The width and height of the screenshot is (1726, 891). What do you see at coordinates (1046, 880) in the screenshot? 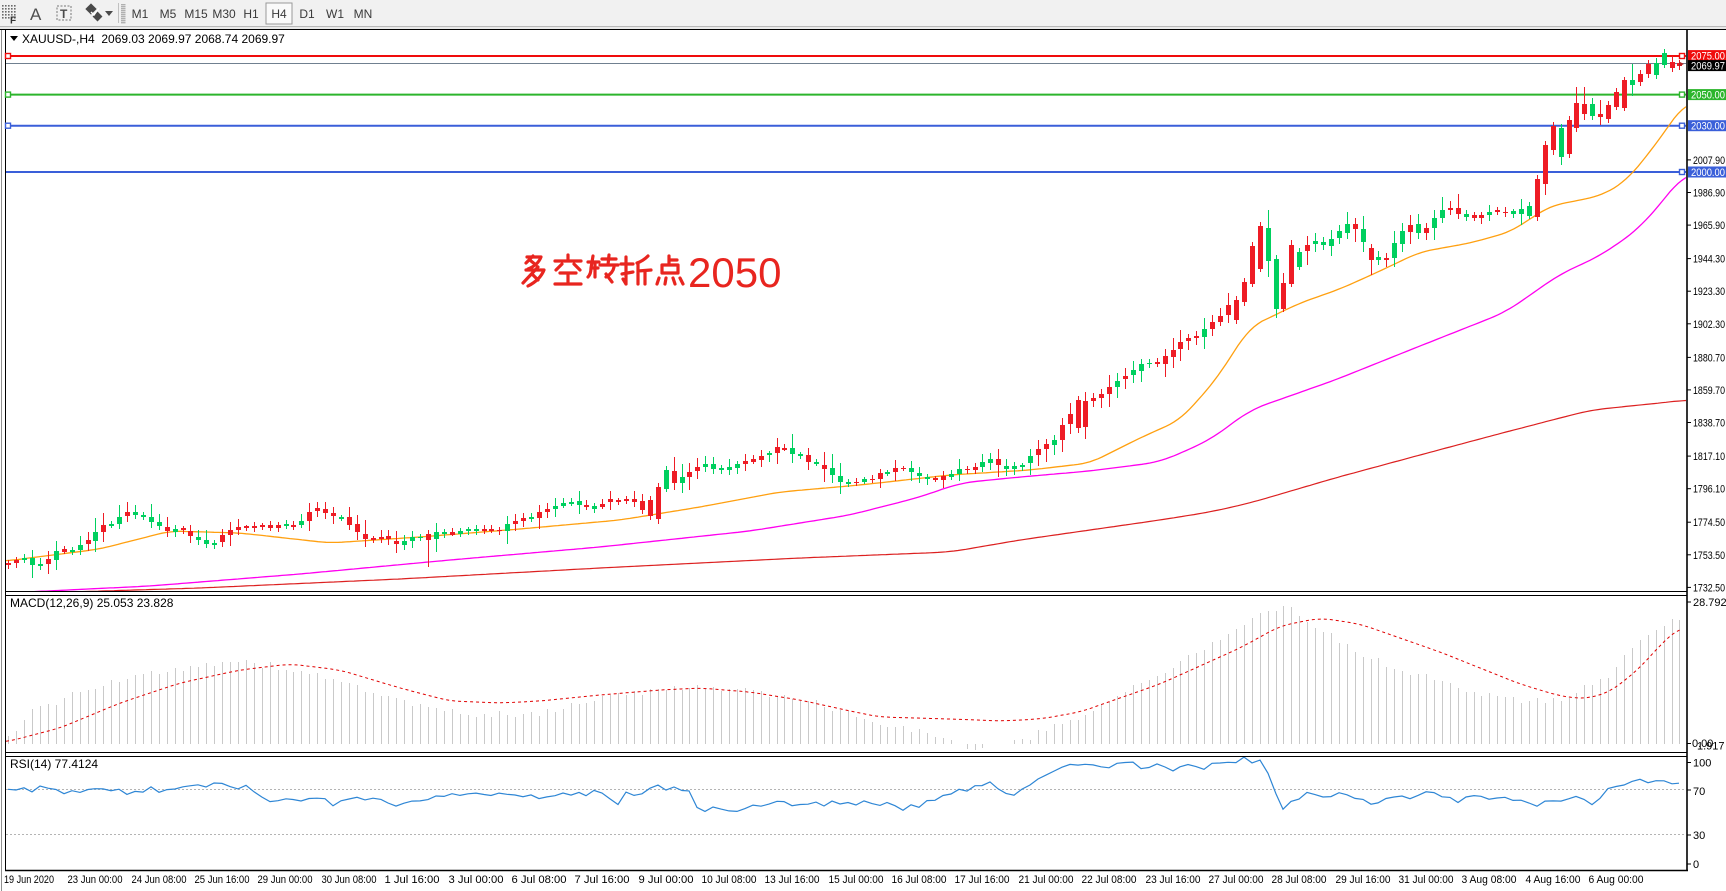
I see `svg-text: 21 Jul 00:00` at bounding box center [1046, 880].